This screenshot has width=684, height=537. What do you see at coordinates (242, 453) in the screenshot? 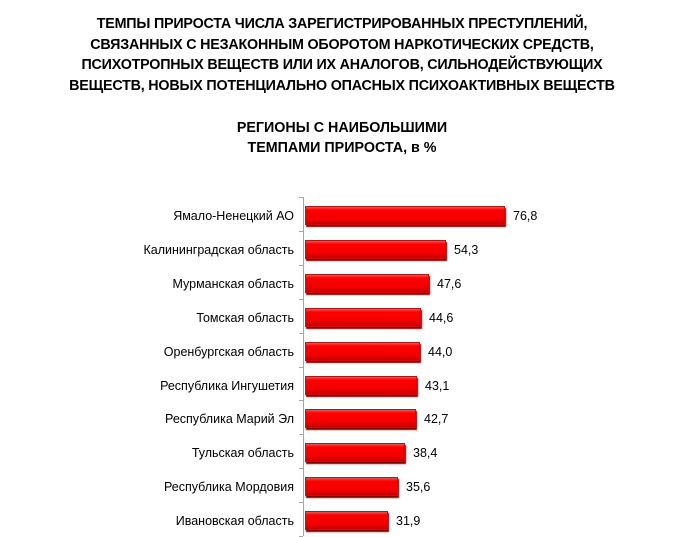
I see `category-label: Тульская область` at bounding box center [242, 453].